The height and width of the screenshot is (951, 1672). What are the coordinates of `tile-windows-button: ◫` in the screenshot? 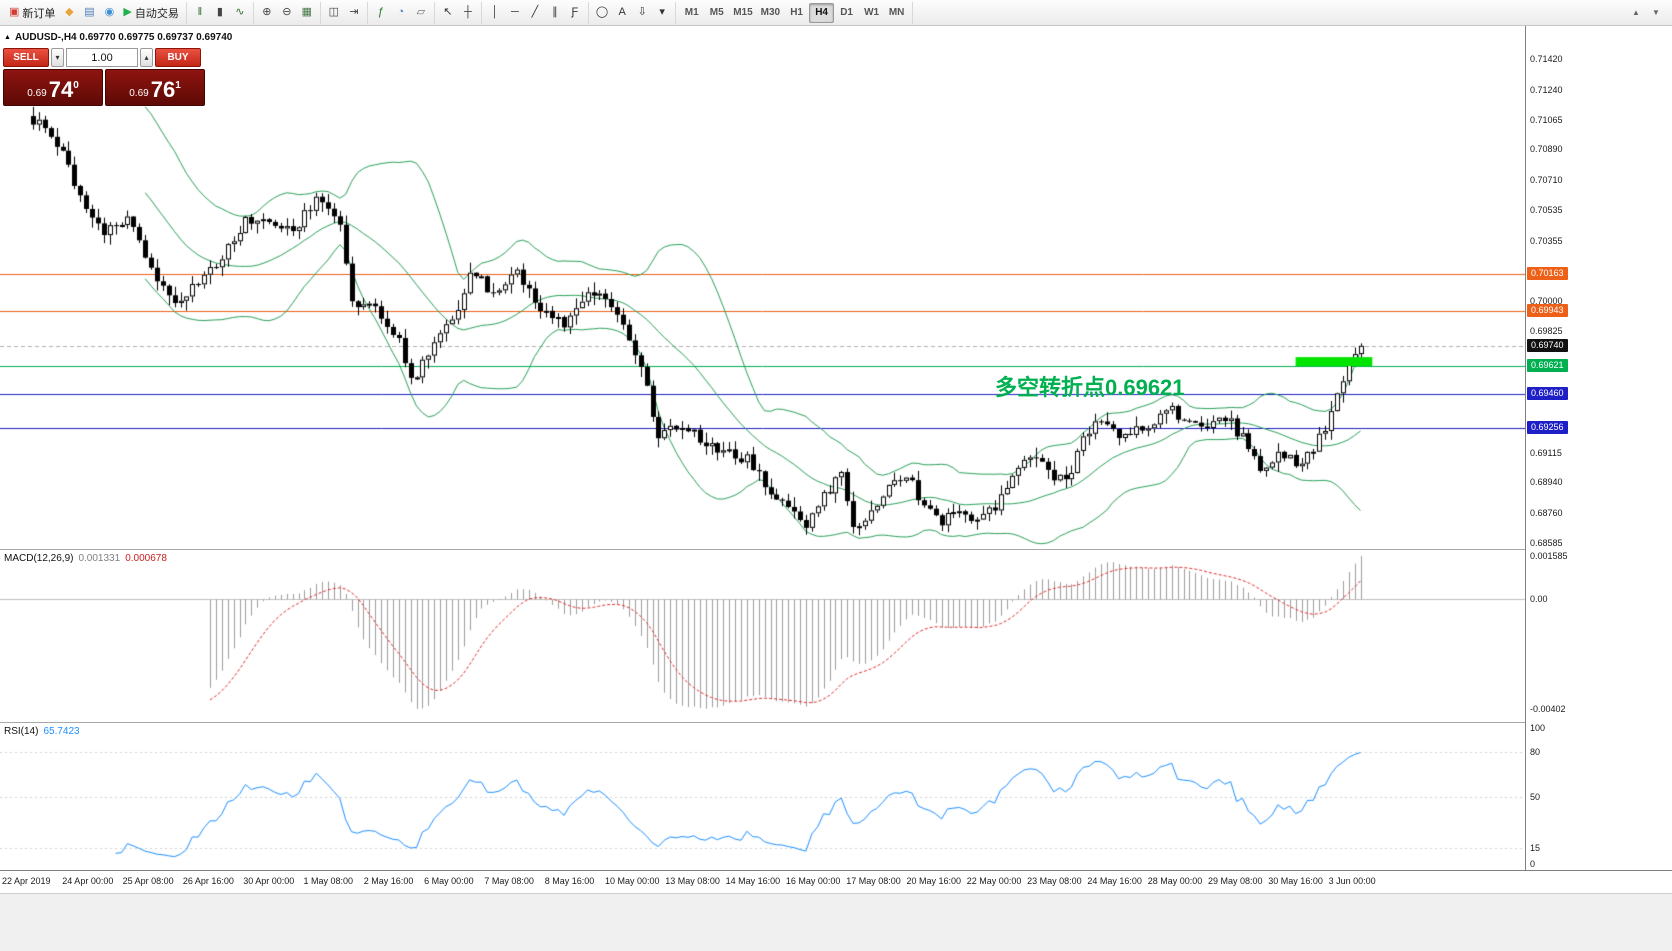 It's located at (334, 13).